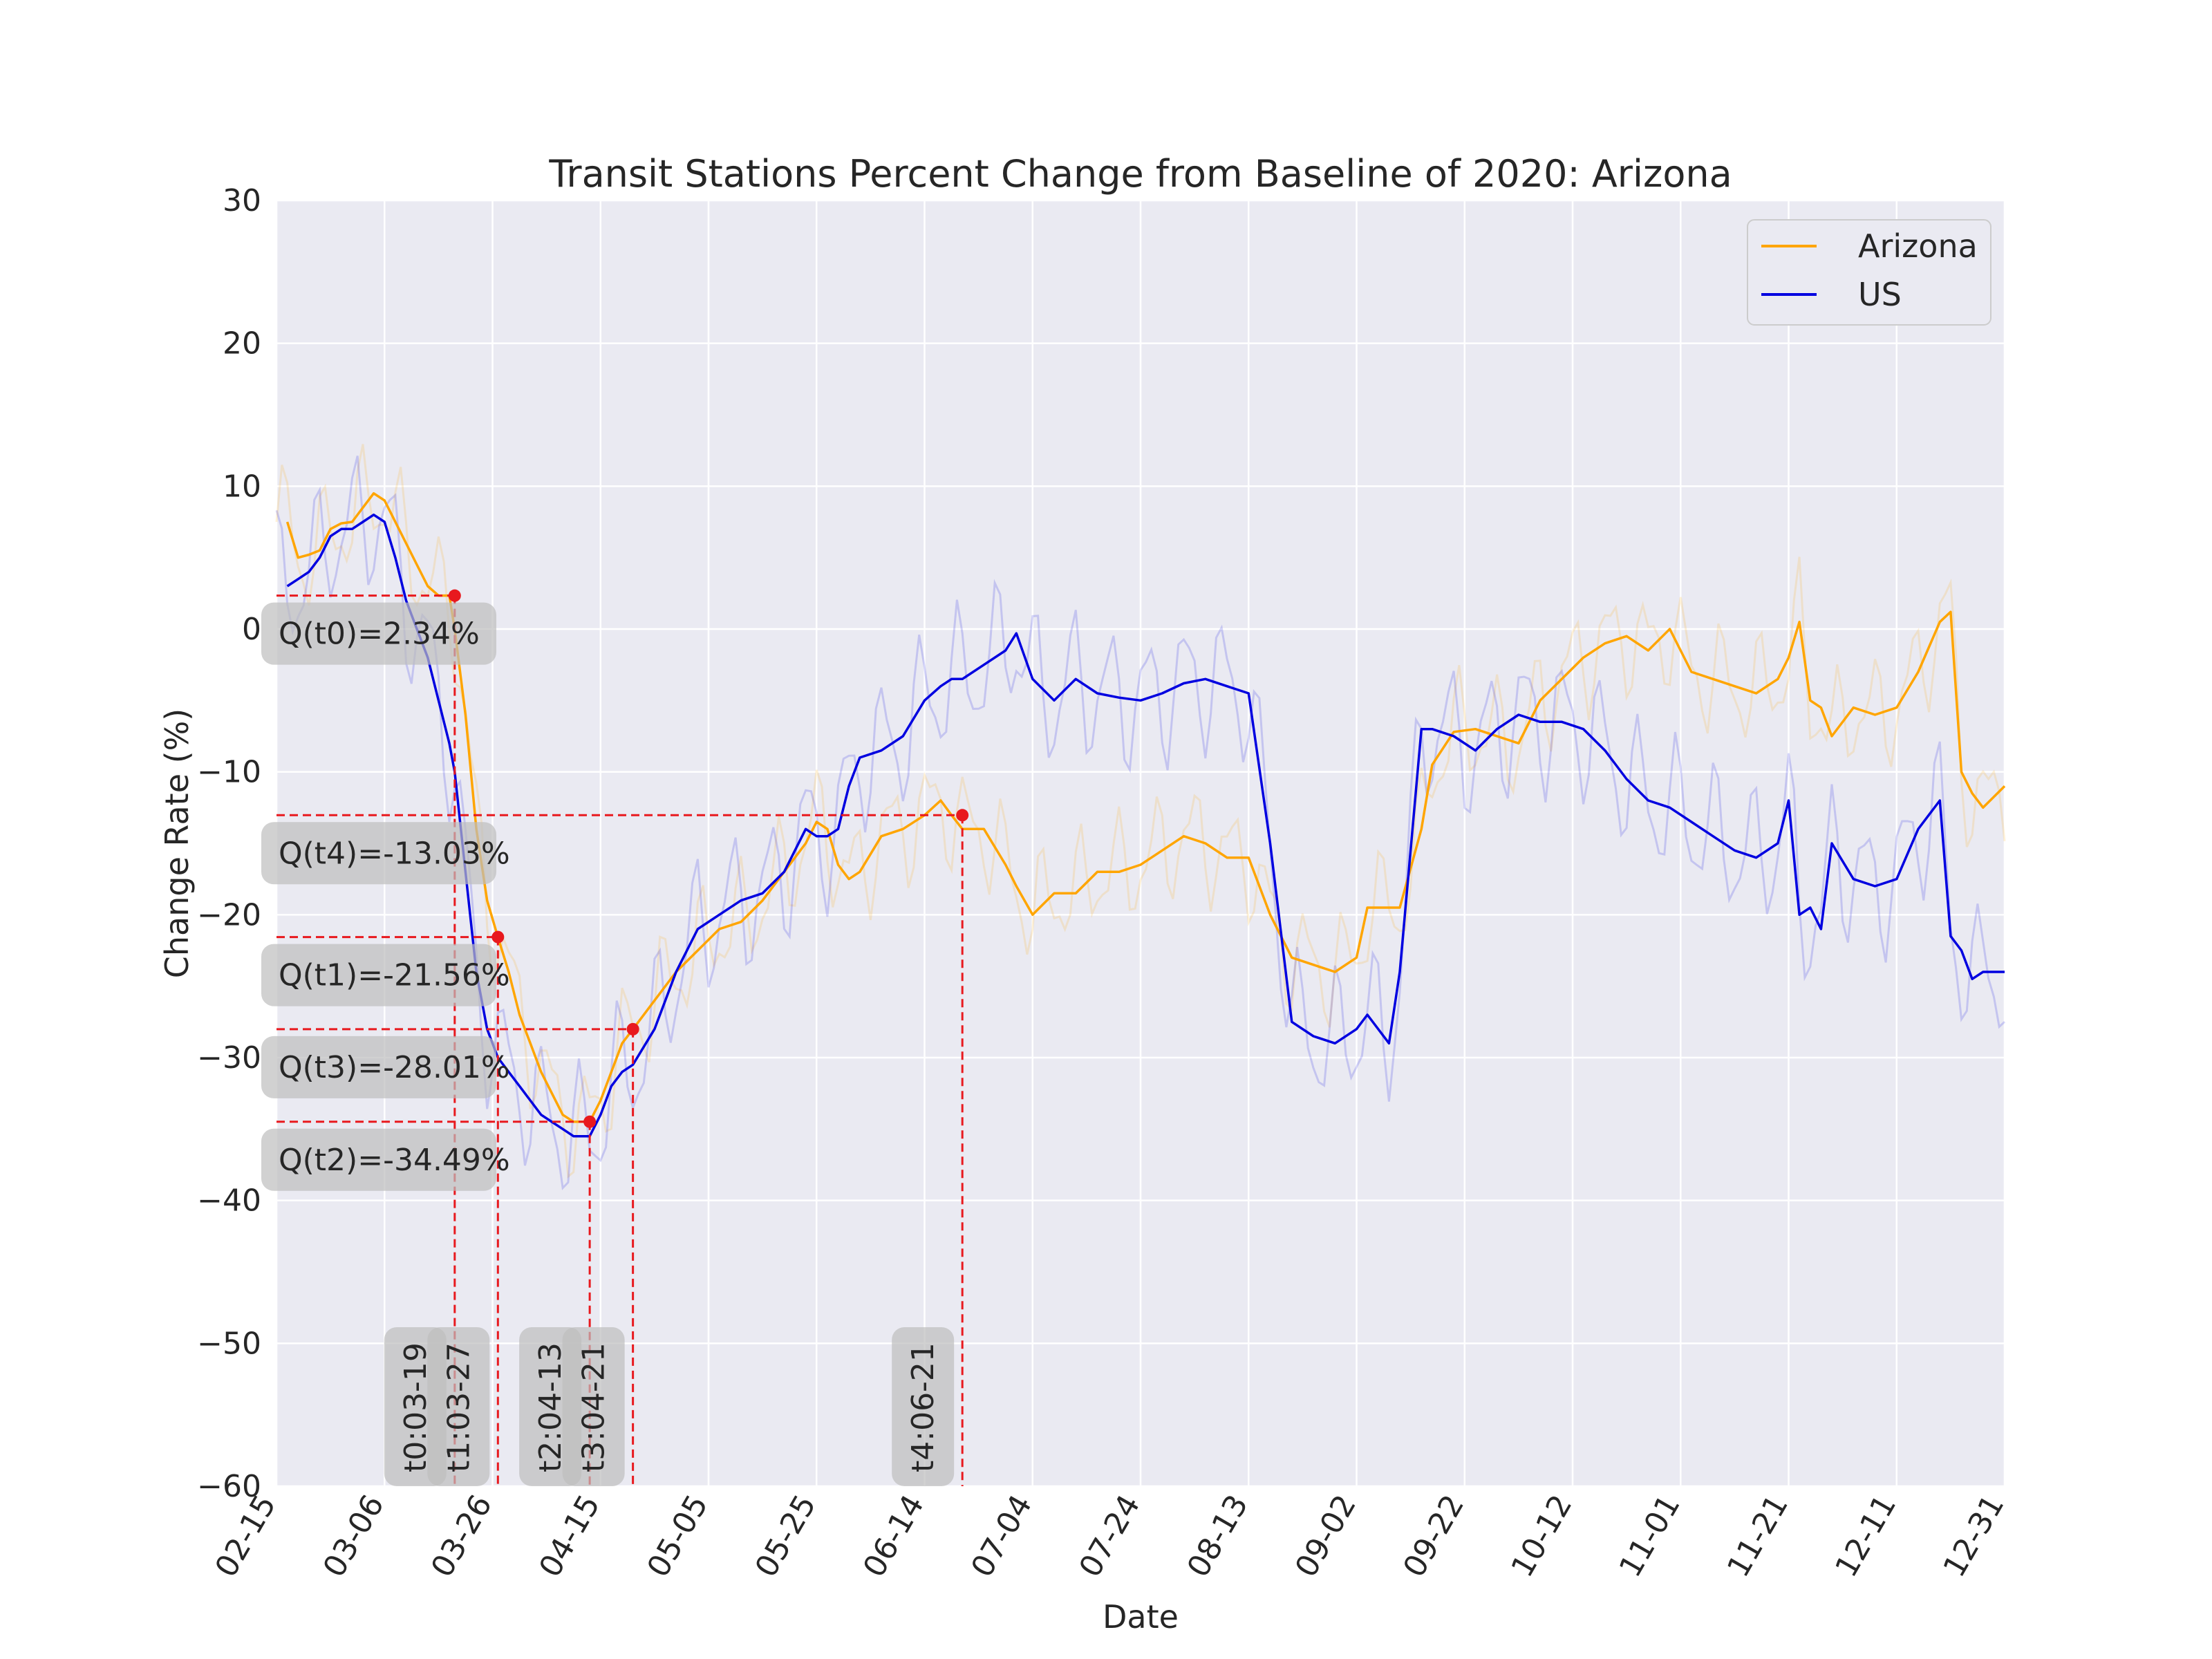  Describe the element at coordinates (229, 1058) in the screenshot. I see `y-tick-label: −30` at that location.